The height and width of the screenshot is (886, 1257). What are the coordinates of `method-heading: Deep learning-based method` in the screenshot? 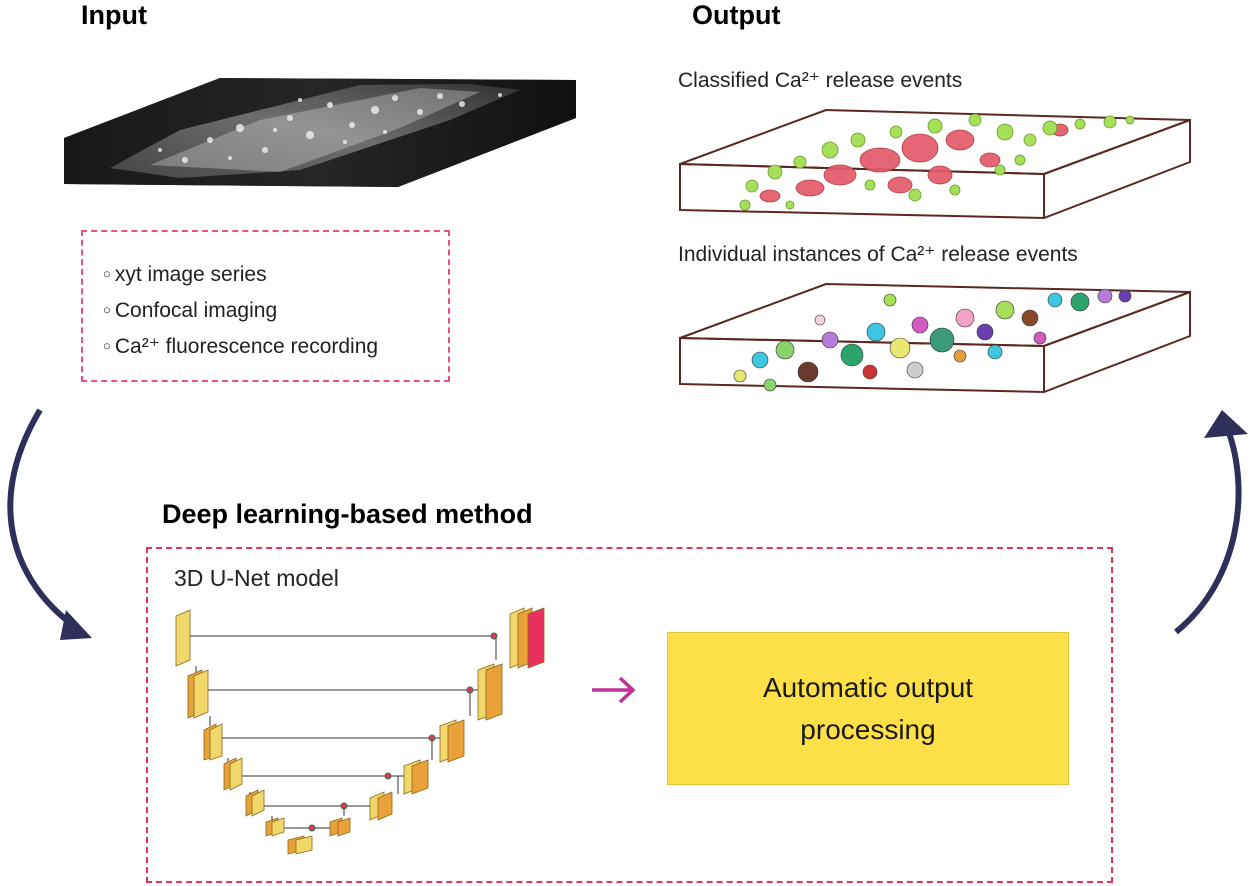 It's located at (347, 514).